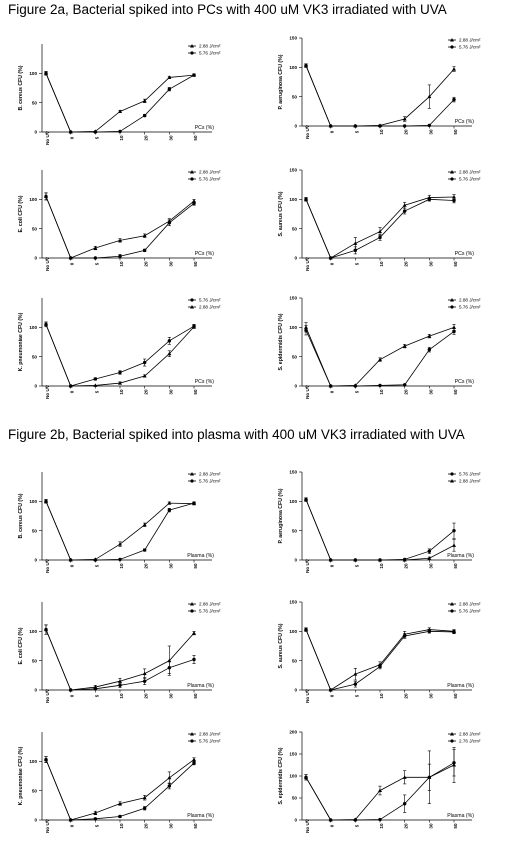 This screenshot has height=844, width=520. I want to click on legend-label: 2.76 J/cm², so click(470, 741).